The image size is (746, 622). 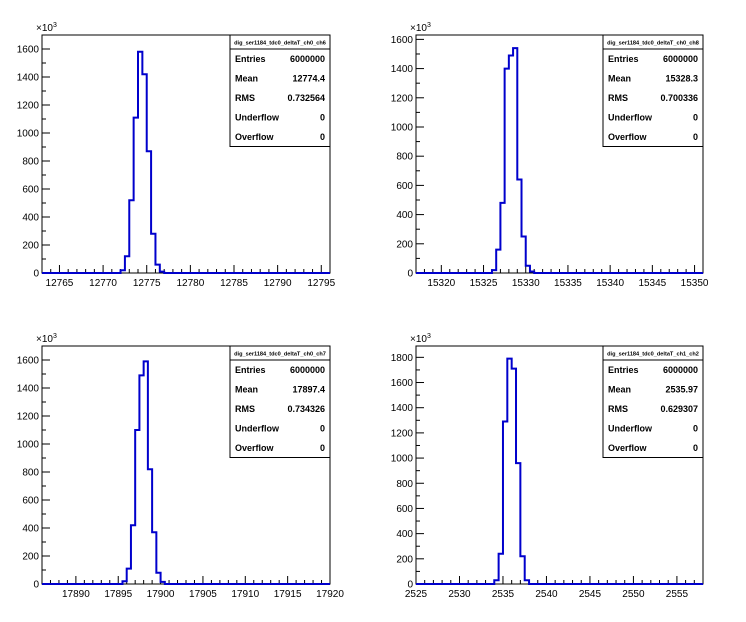 I want to click on stats-title: dig_ser1184_tdc0_deltaT_ch1_ch2, so click(x=653, y=355).